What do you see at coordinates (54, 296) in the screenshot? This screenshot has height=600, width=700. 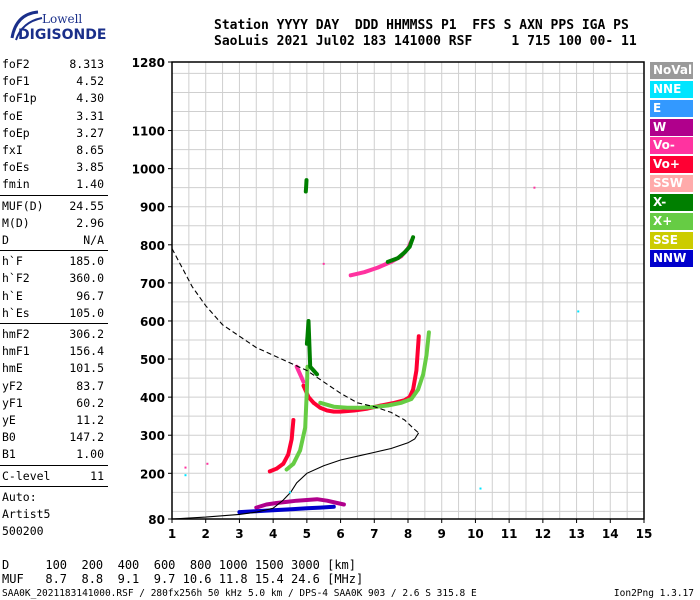 I see `param-row: h`E 96.7` at bounding box center [54, 296].